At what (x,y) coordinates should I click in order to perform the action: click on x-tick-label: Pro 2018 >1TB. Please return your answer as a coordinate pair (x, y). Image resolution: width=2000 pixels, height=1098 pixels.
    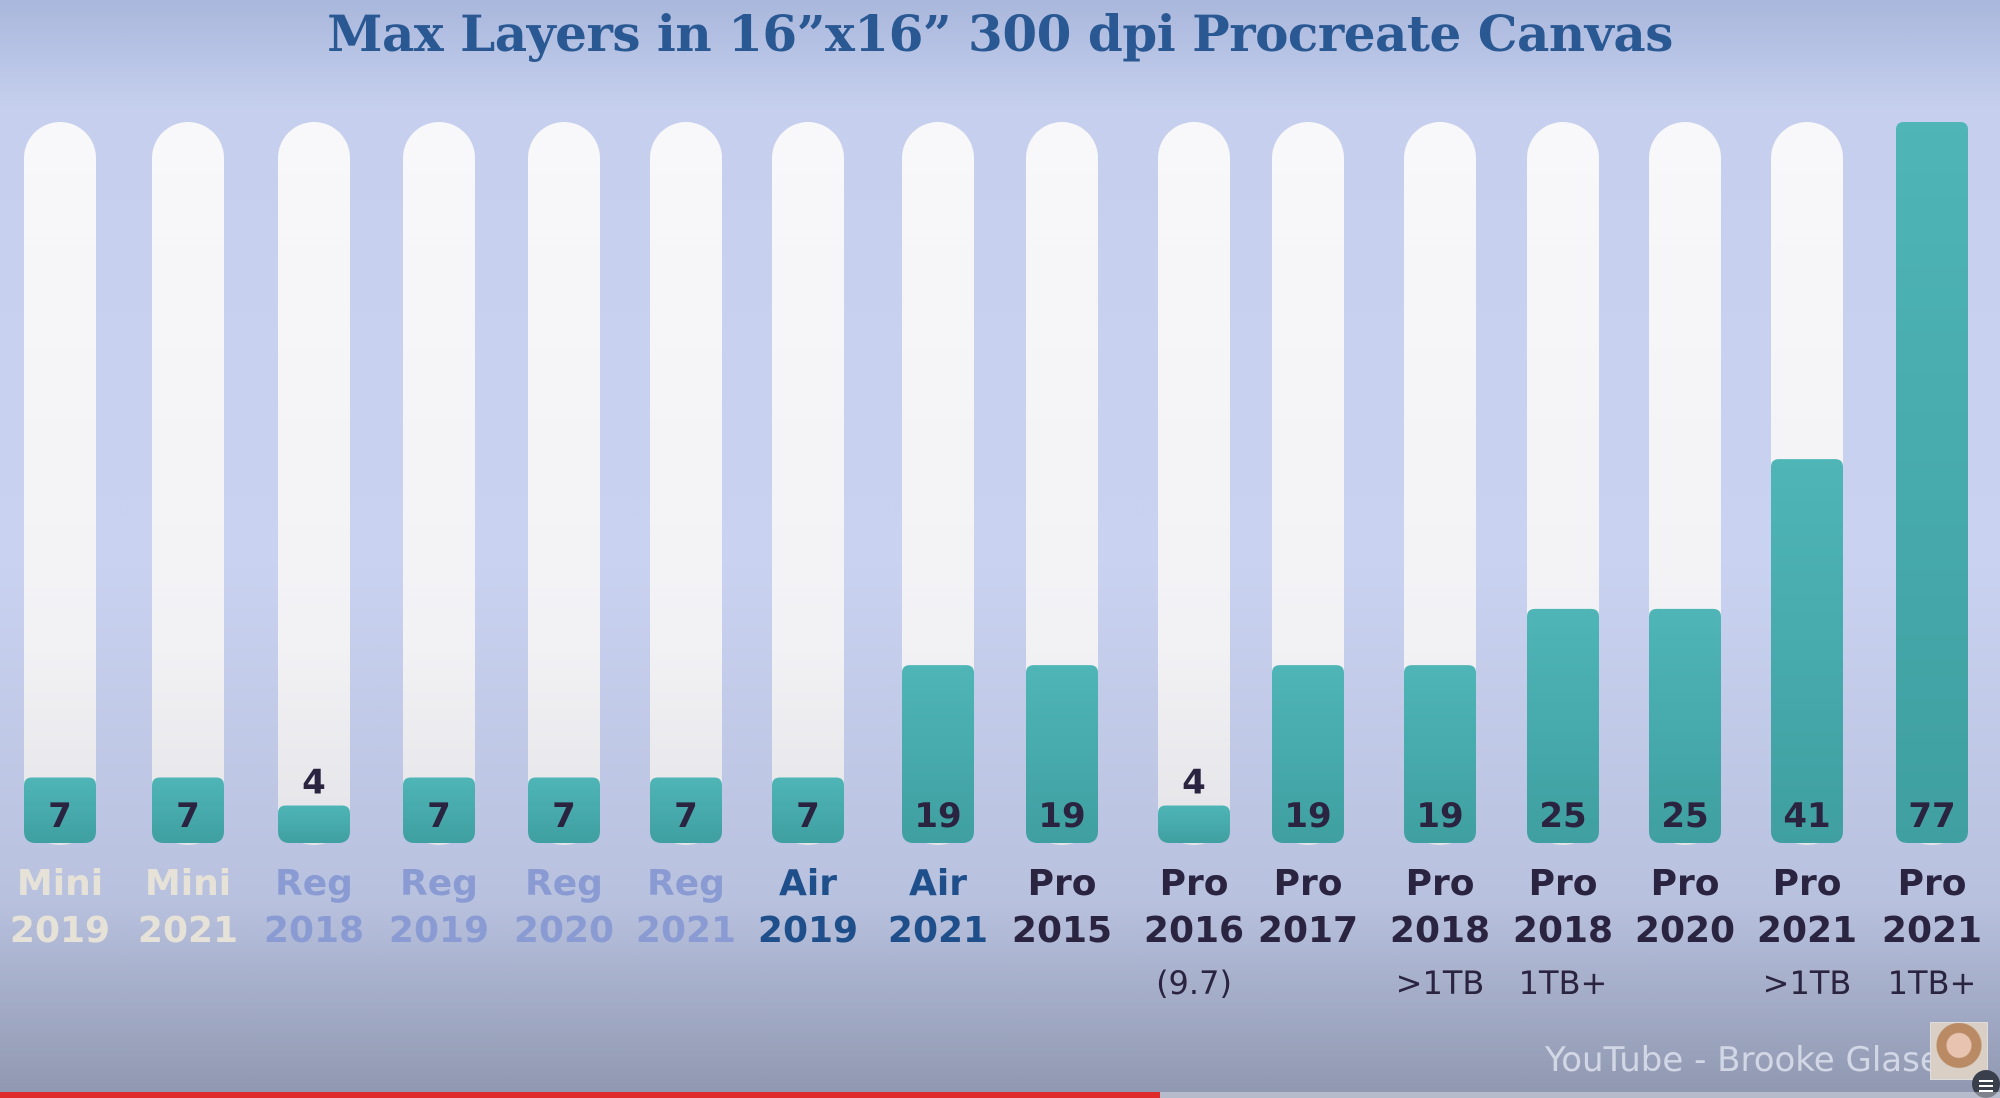
    Looking at the image, I should click on (1440, 933).